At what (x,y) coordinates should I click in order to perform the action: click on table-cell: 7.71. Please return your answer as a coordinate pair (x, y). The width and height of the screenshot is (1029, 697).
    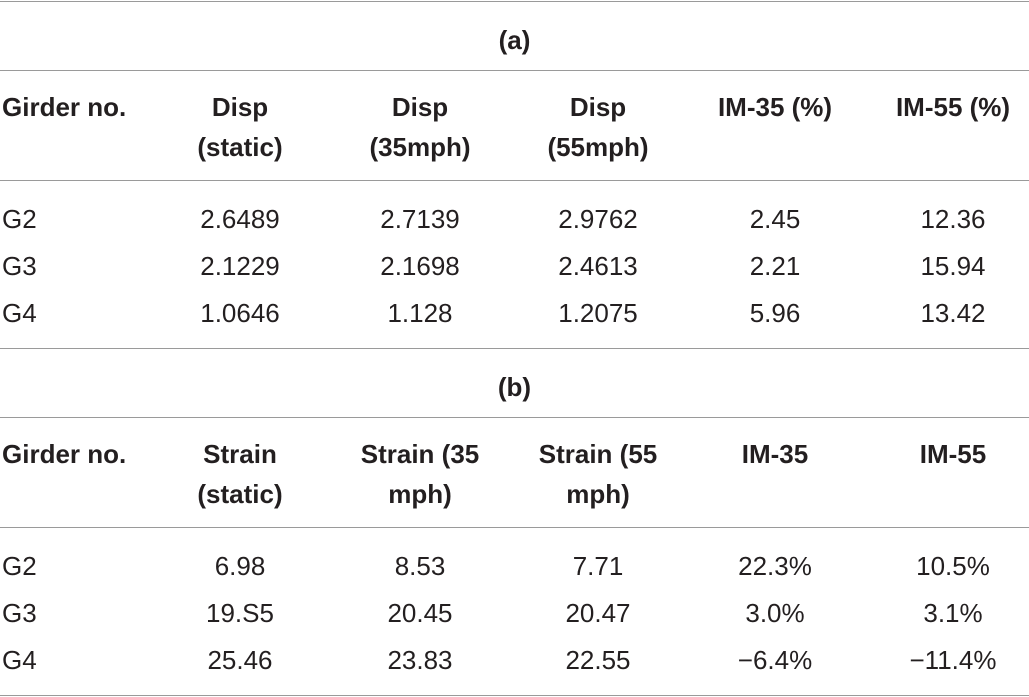
    Looking at the image, I should click on (598, 566).